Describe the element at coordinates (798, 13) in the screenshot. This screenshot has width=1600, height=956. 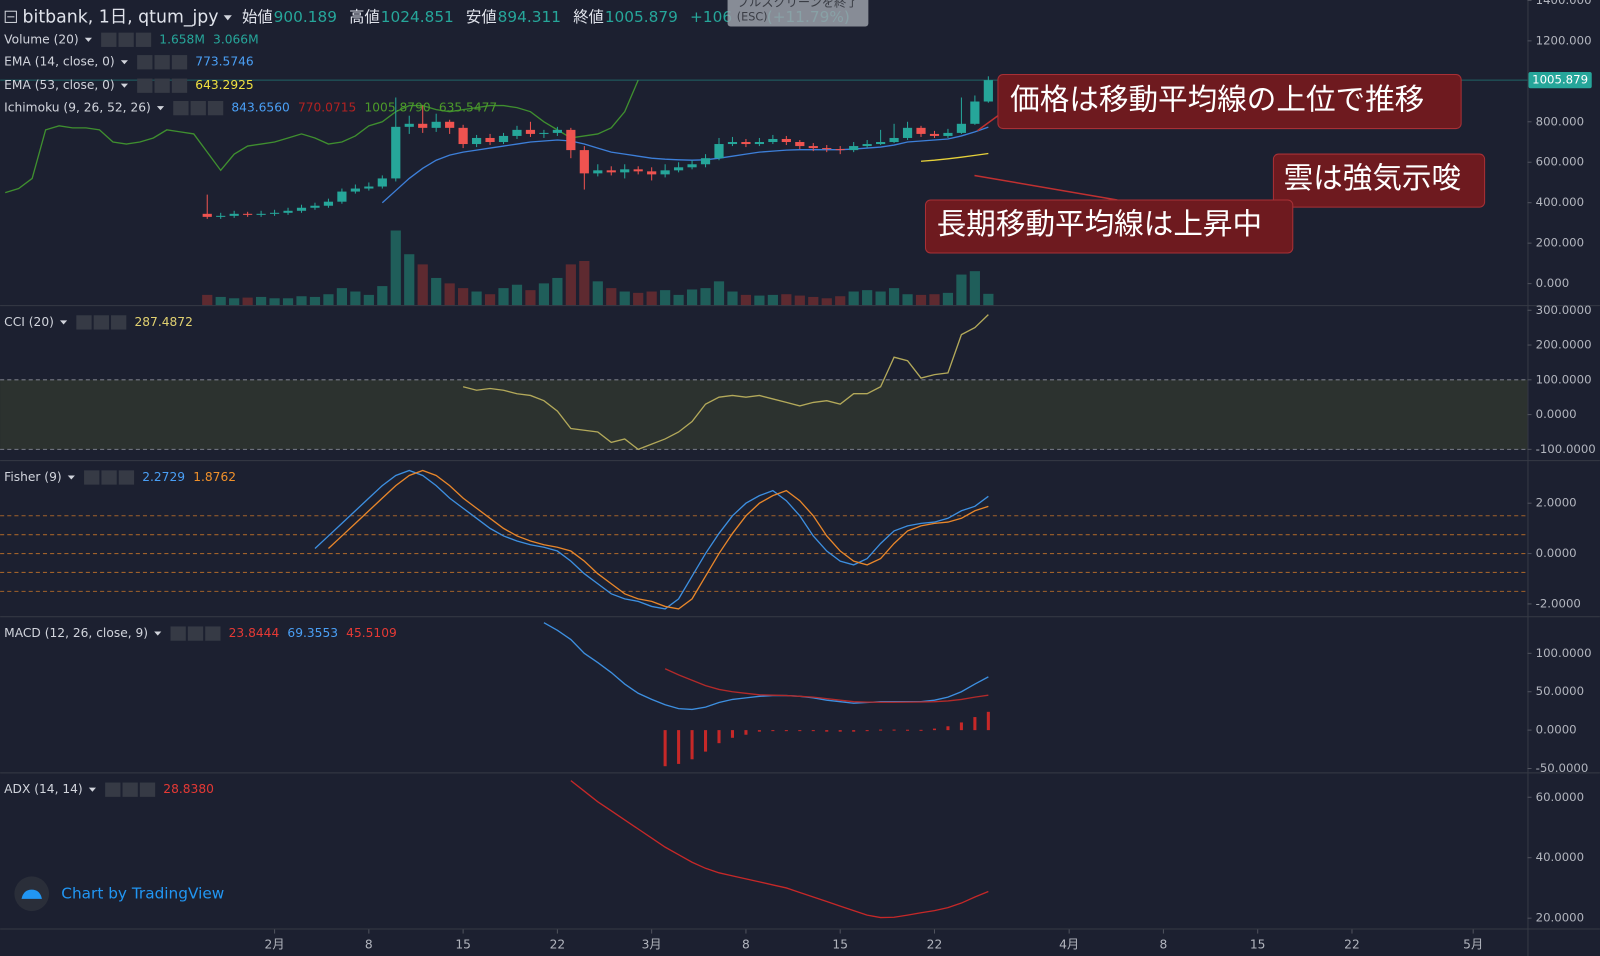
I see `fullscreen-overlay` at that location.